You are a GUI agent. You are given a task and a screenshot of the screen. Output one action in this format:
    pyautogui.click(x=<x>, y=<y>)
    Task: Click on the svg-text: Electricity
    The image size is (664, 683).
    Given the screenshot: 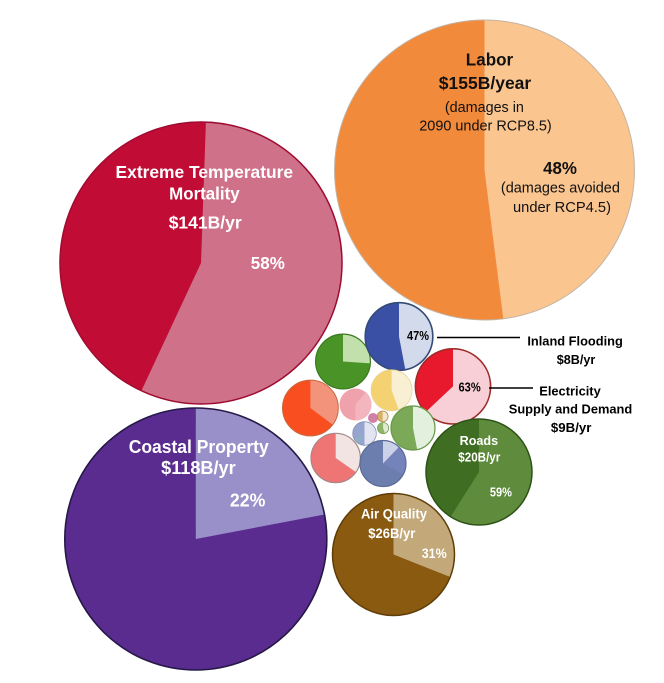 What is the action you would take?
    pyautogui.click(x=570, y=390)
    